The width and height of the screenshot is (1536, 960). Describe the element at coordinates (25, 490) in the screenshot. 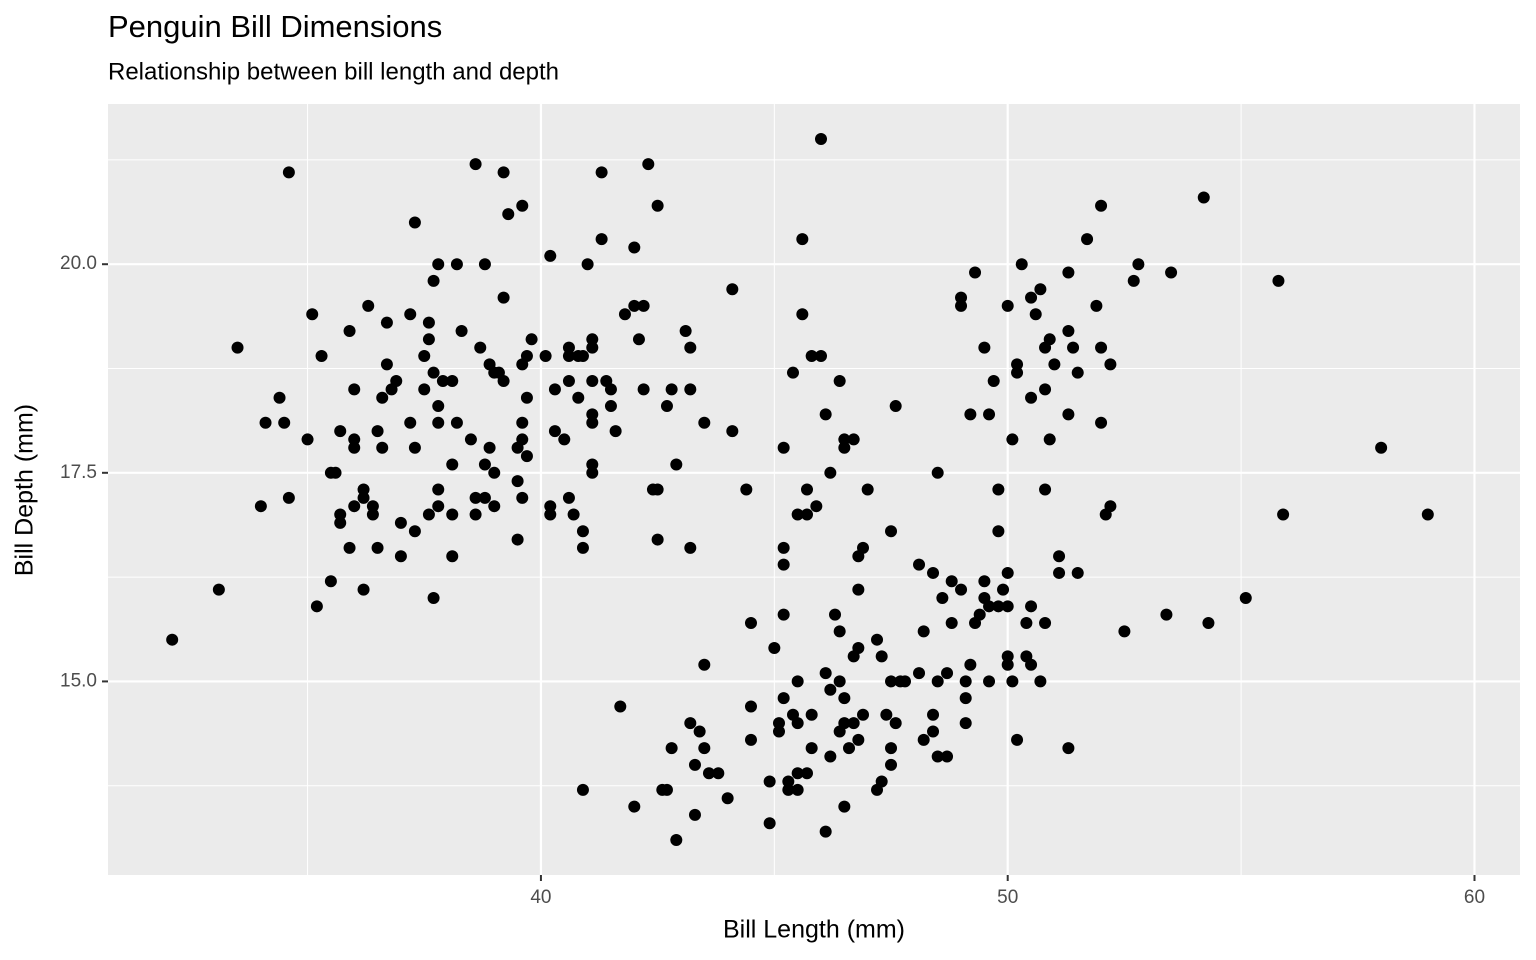

I see `y-axis-label: Bill Depth (mm)` at that location.